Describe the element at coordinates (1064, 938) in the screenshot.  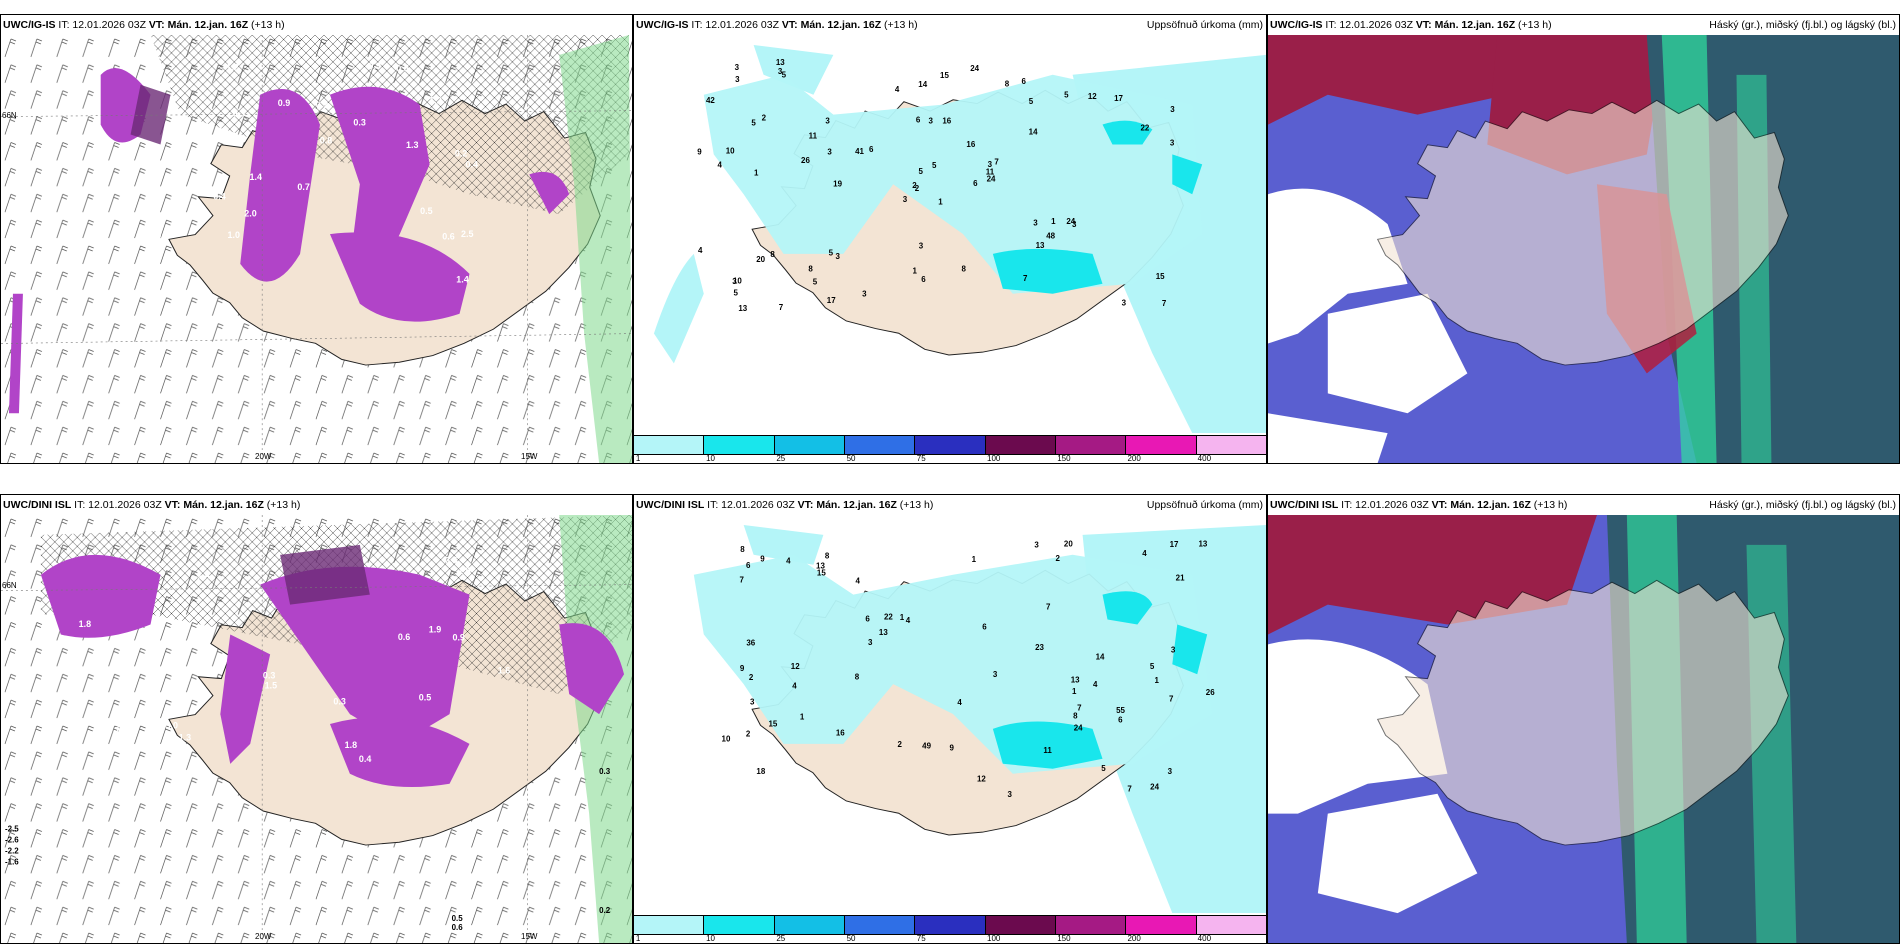
I see `scale-tick-label: 150` at that location.